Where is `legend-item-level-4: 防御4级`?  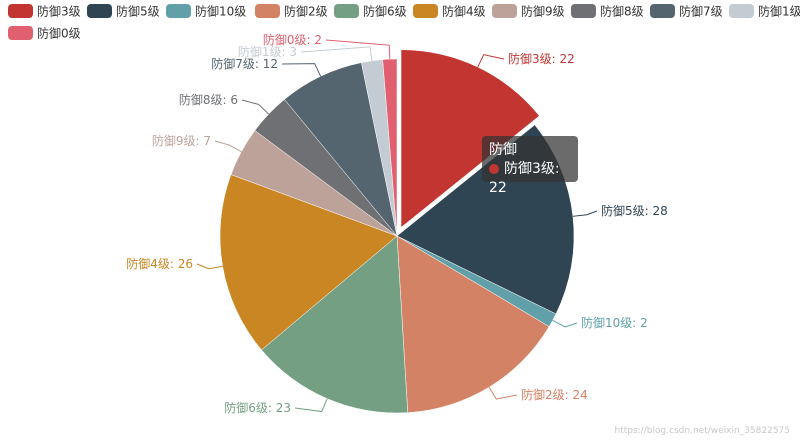 legend-item-level-4: 防御4级 is located at coordinates (449, 11).